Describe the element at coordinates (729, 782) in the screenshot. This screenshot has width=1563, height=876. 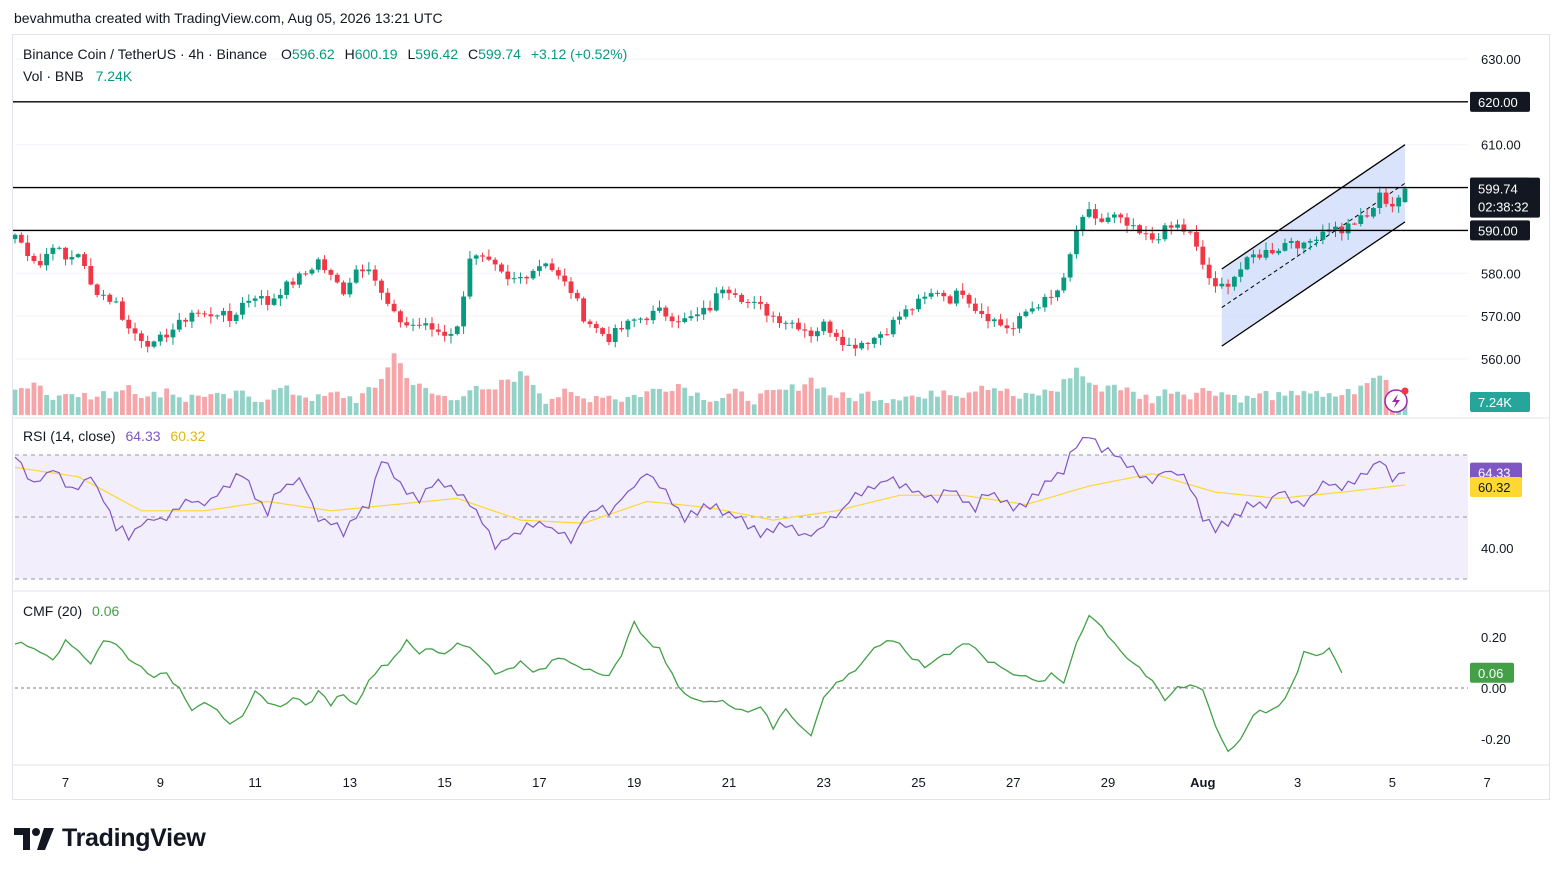
I see `time-tick-label: 21` at that location.